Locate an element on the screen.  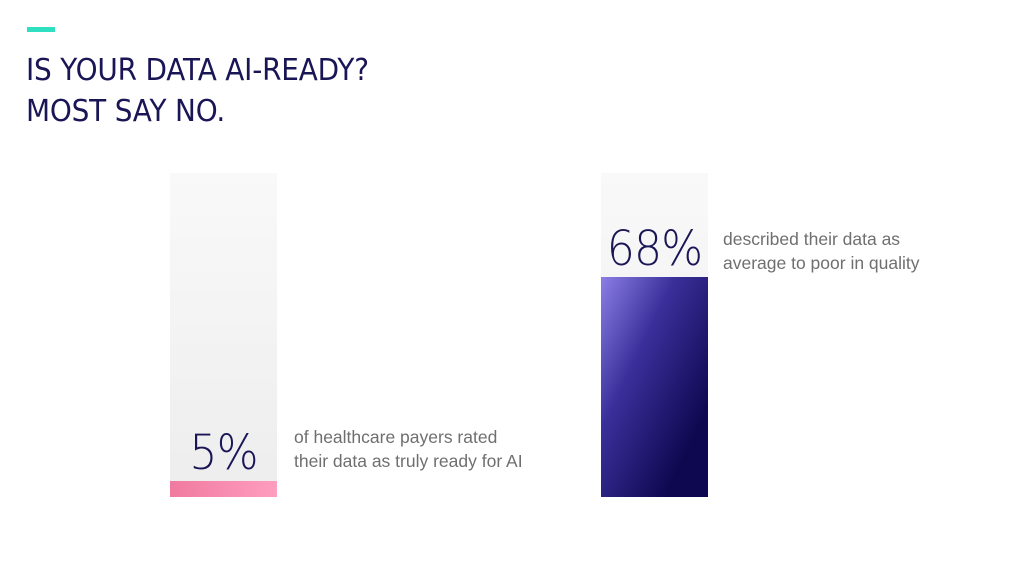
stat-description-2-line-1: described their data as is located at coordinates (812, 239).